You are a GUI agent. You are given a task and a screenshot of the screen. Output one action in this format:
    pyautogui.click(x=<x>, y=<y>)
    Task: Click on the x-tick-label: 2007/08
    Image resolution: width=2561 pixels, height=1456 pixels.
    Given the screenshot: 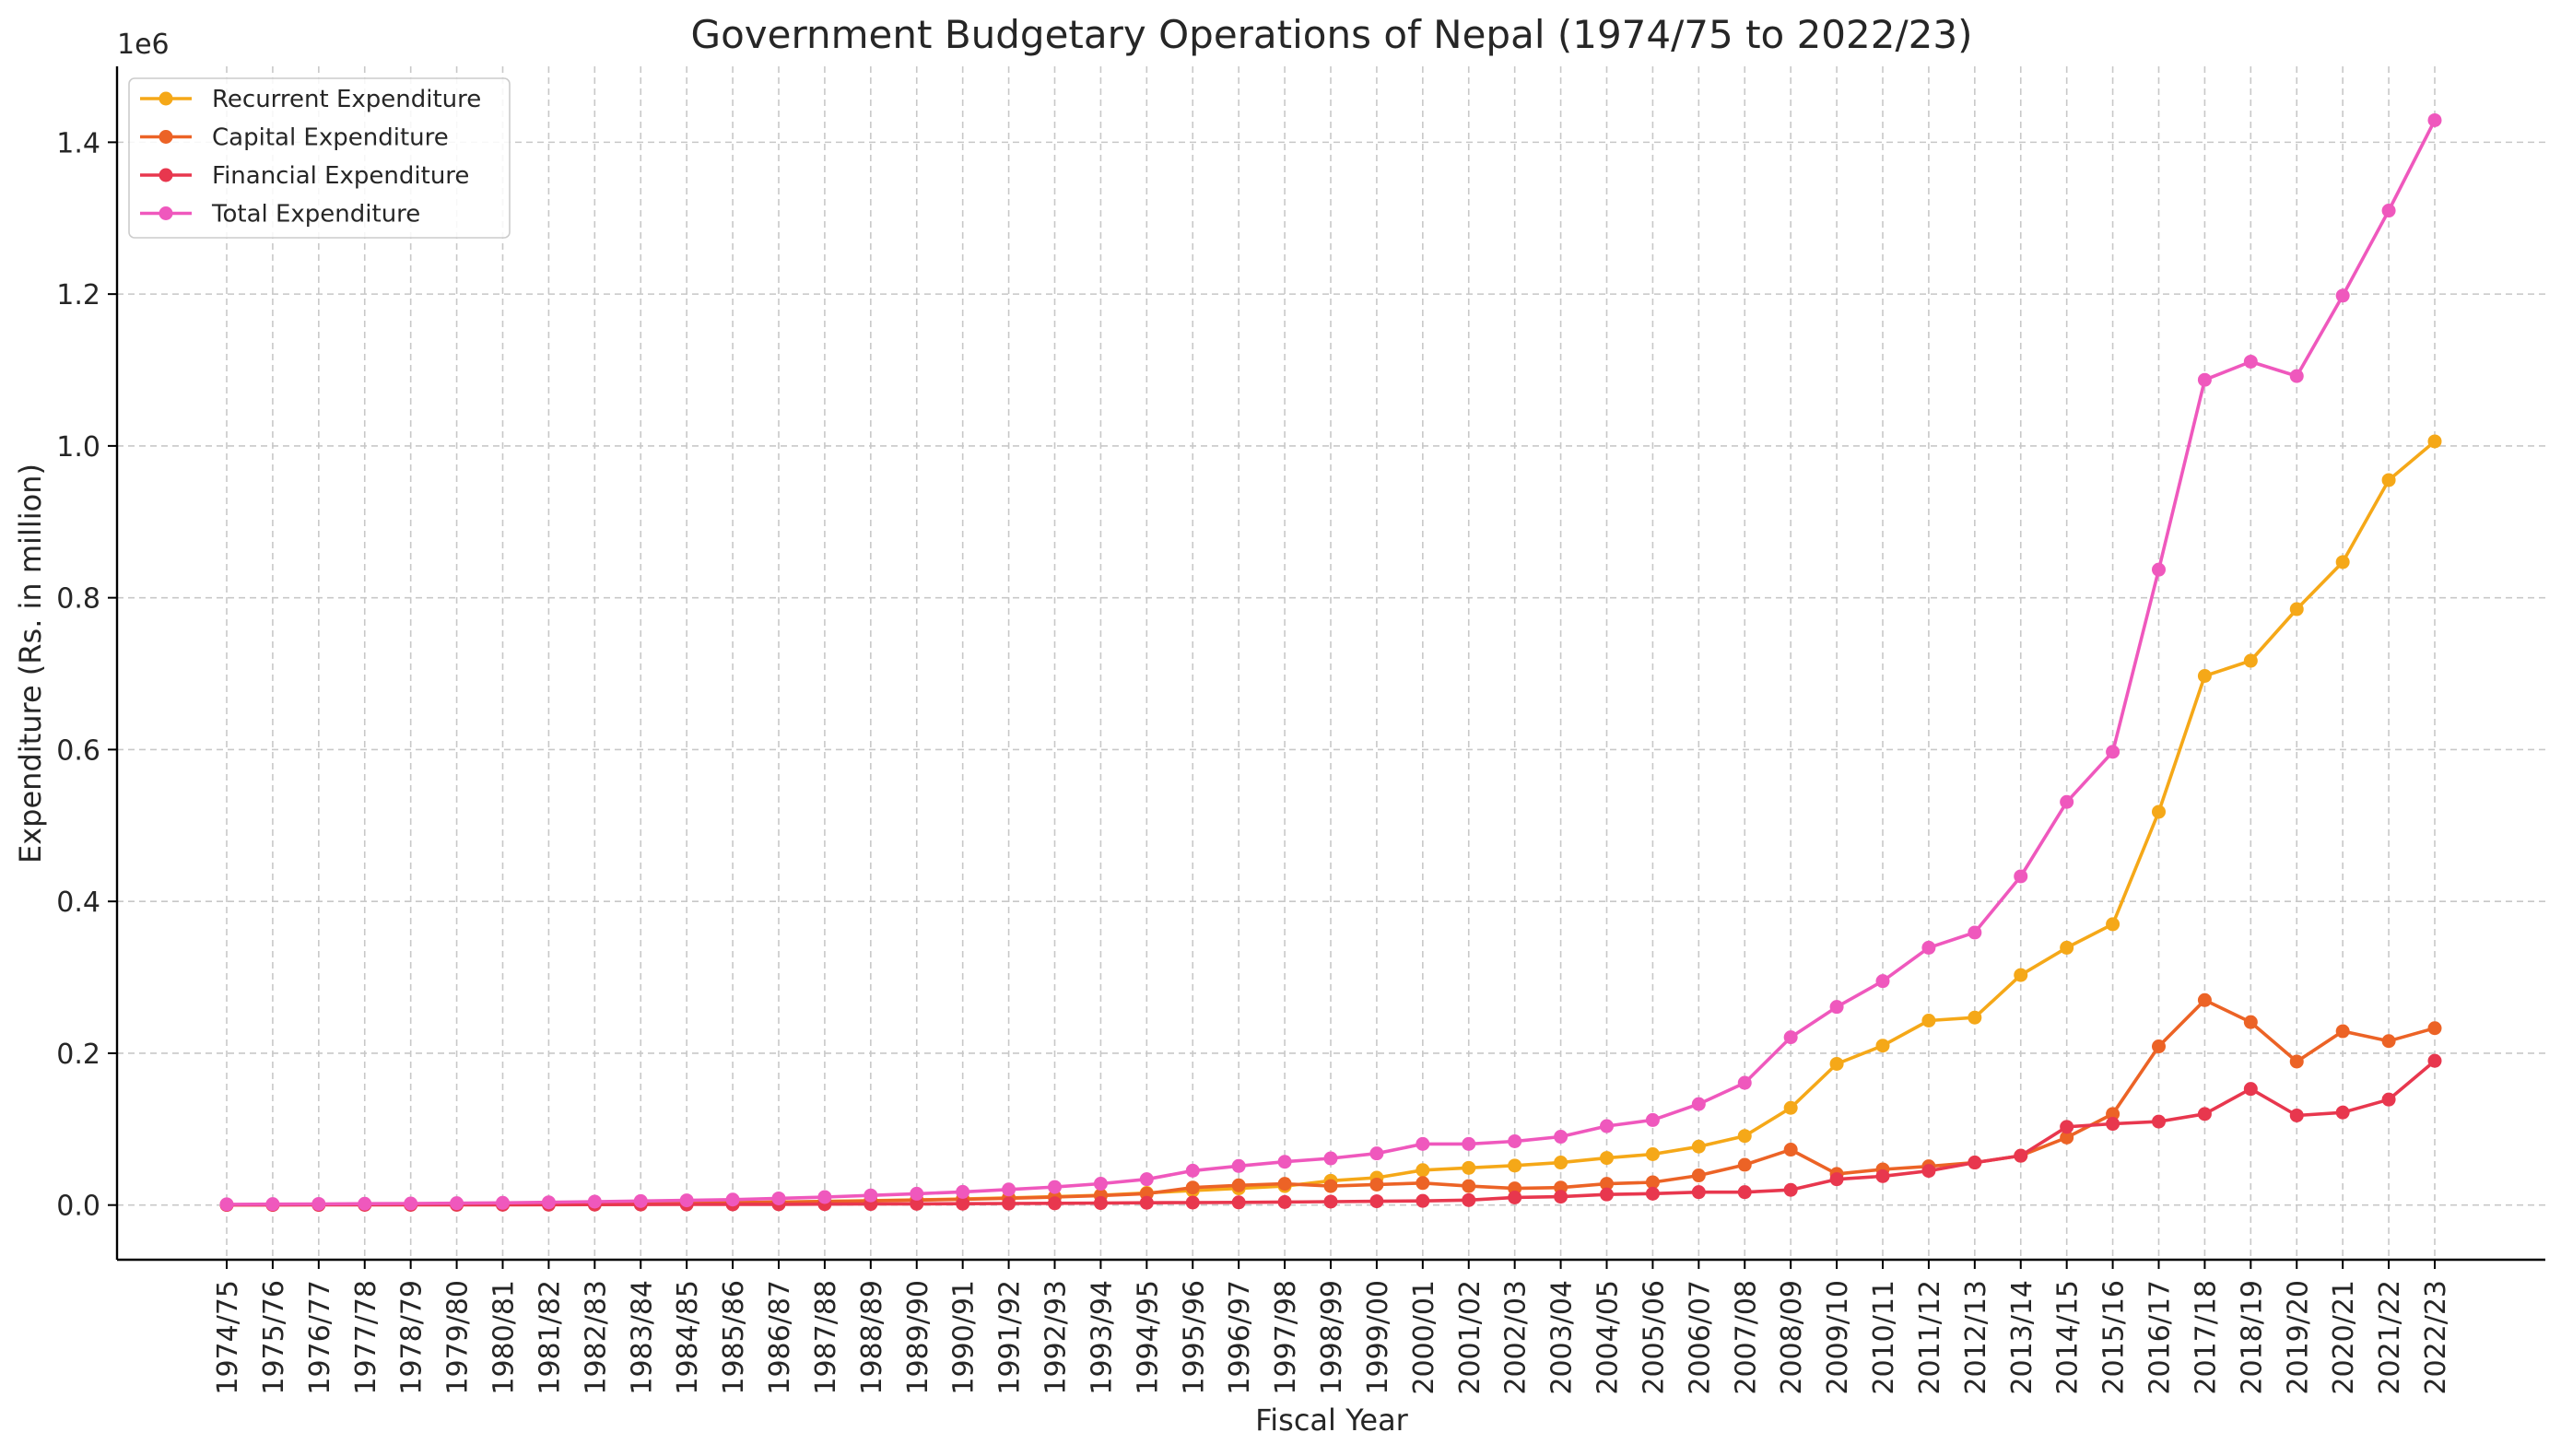 What is the action you would take?
    pyautogui.click(x=1746, y=1337)
    